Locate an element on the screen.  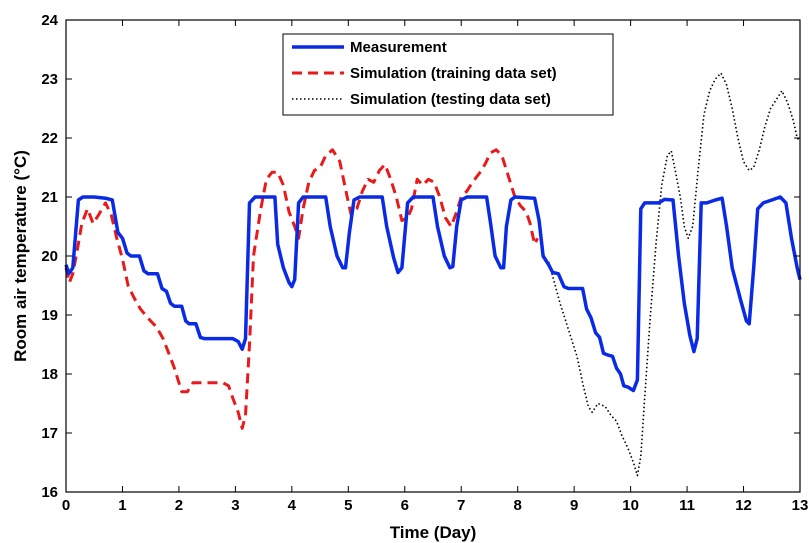
x-tick-label: 11 is located at coordinates (687, 505).